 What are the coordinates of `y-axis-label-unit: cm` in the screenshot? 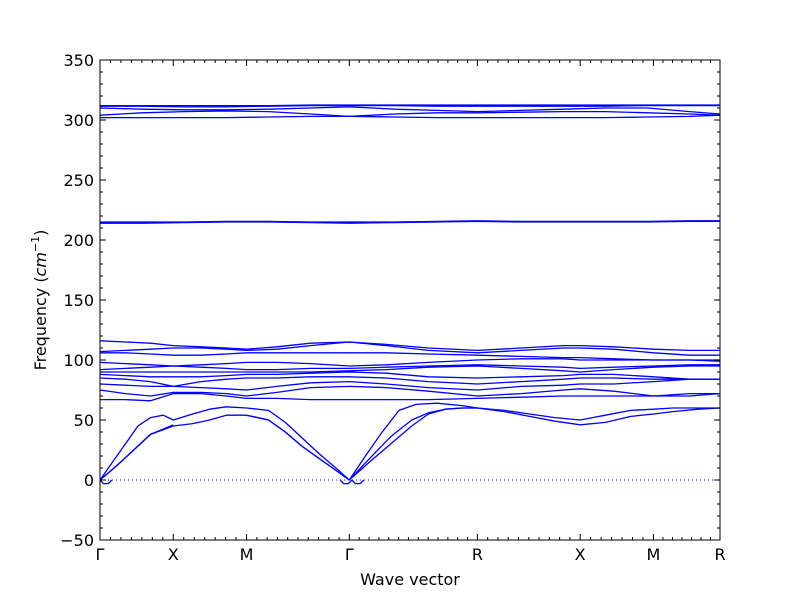 It's located at (40, 264).